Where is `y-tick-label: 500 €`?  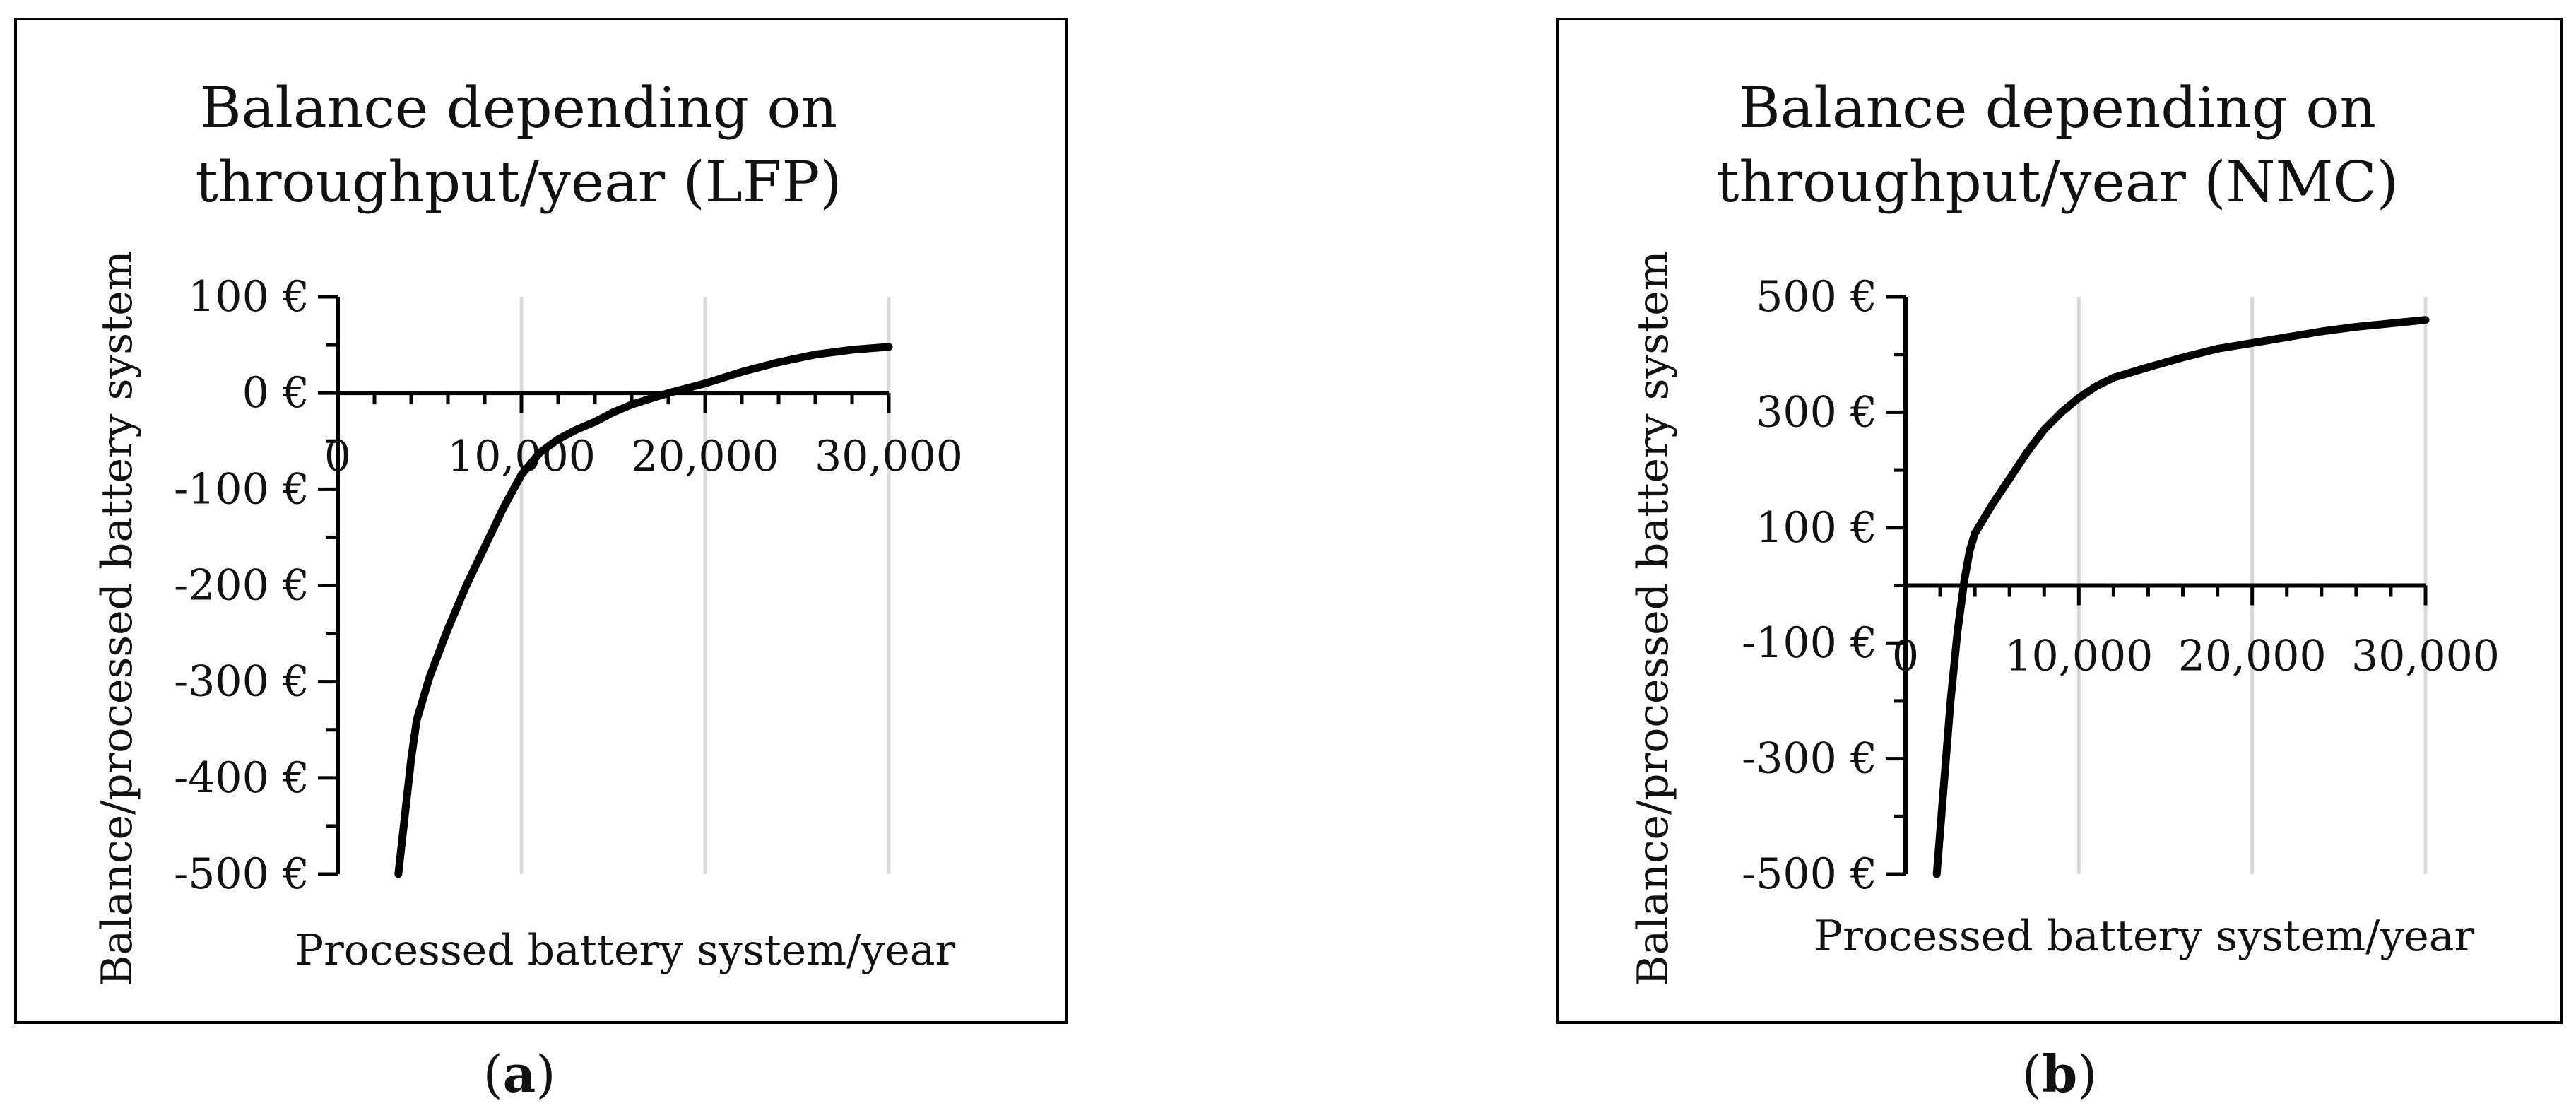 y-tick-label: 500 € is located at coordinates (1816, 297).